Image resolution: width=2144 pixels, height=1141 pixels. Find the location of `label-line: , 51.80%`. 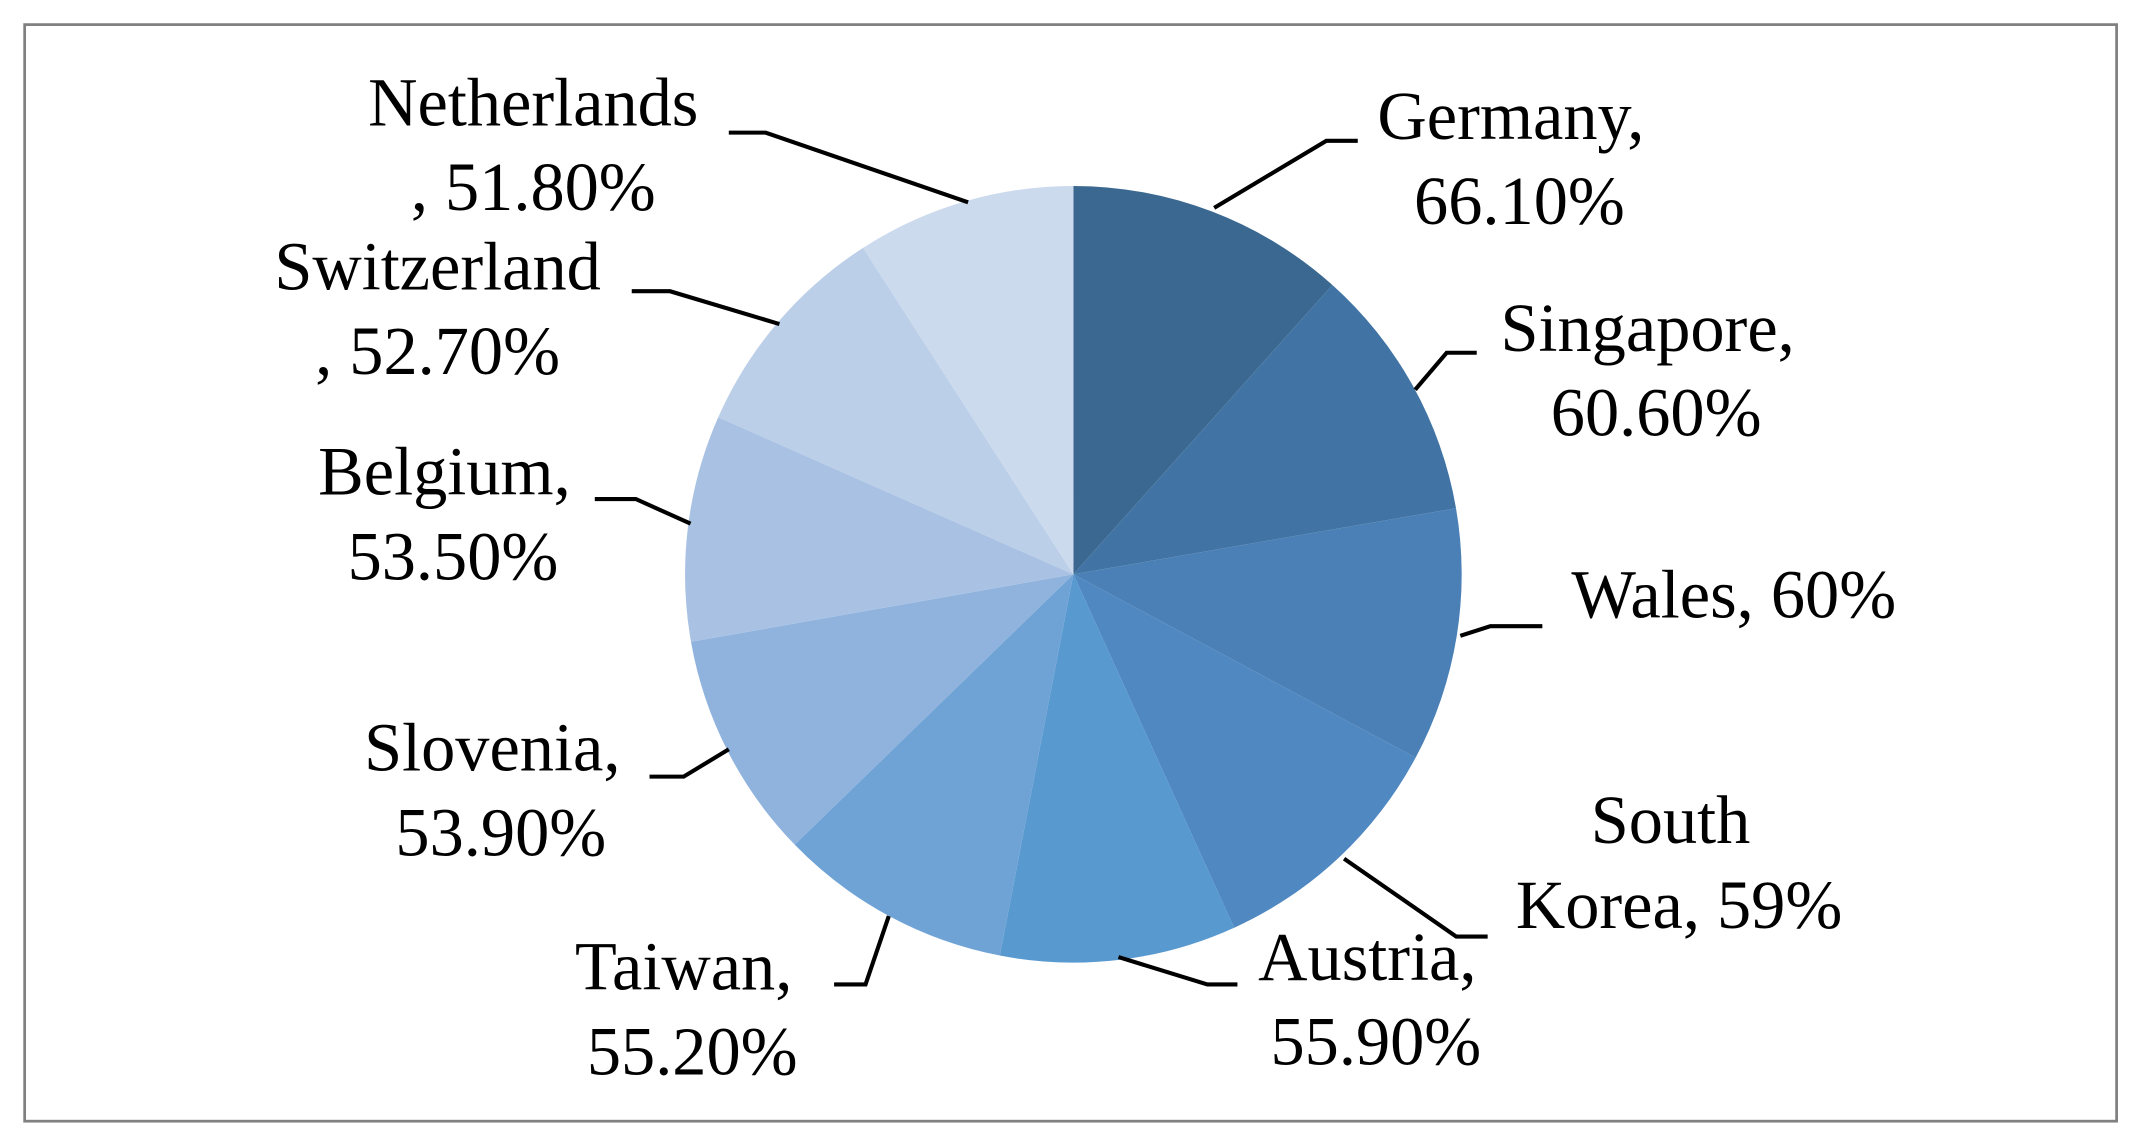

label-line: , 51.80% is located at coordinates (533, 187).